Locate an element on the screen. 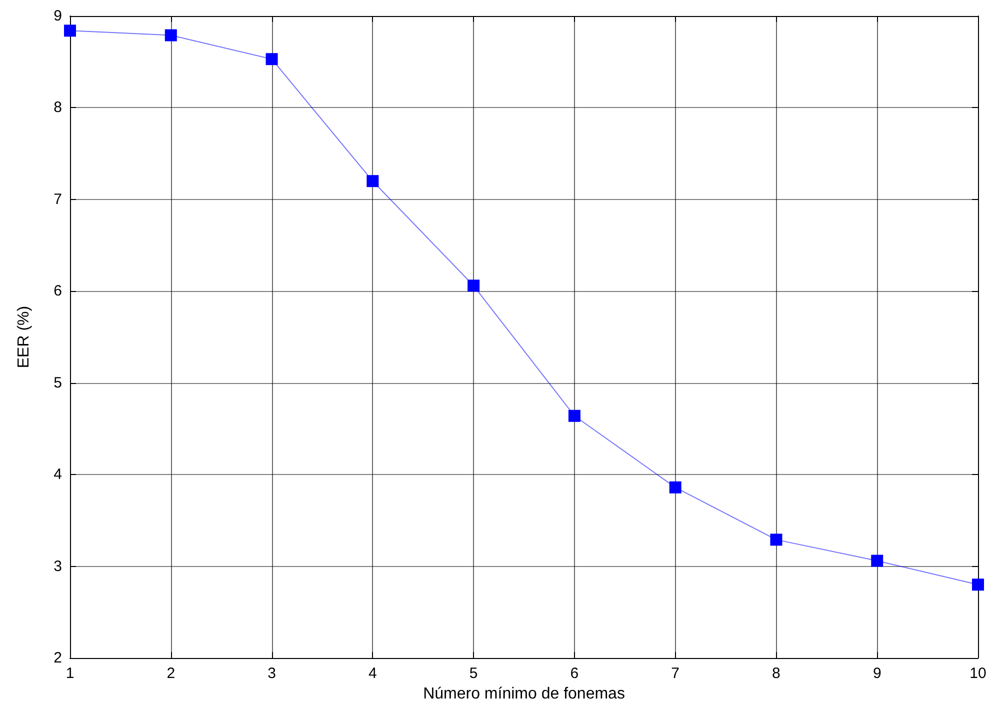 The image size is (997, 722). x-tick-label: 4 is located at coordinates (372, 673).